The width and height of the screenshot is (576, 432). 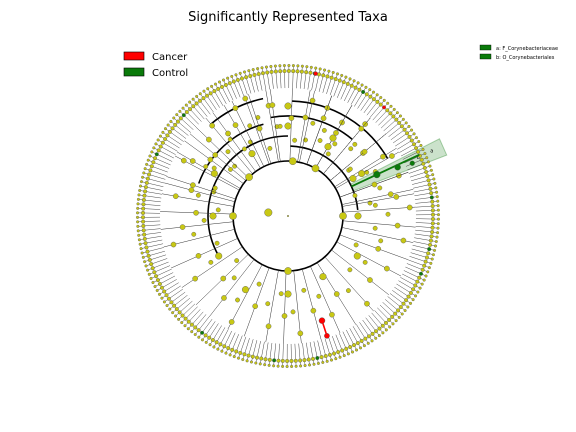 What do you see at coordinates (327, 336) in the screenshot?
I see `cancer-node` at bounding box center [327, 336].